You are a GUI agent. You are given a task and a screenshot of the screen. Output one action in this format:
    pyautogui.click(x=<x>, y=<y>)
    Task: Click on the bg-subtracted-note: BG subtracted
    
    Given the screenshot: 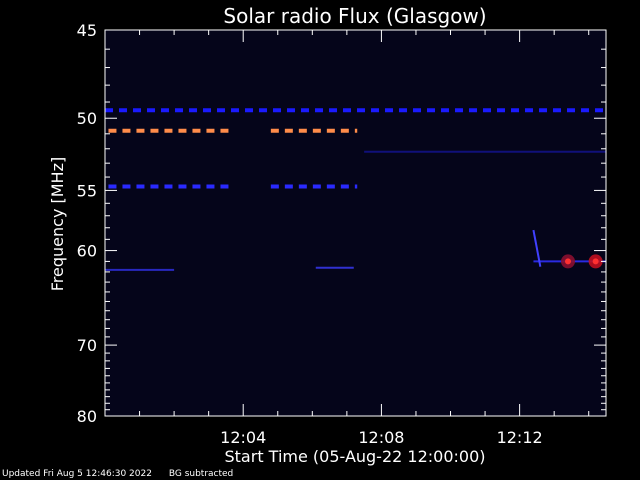 What is the action you would take?
    pyautogui.click(x=201, y=474)
    